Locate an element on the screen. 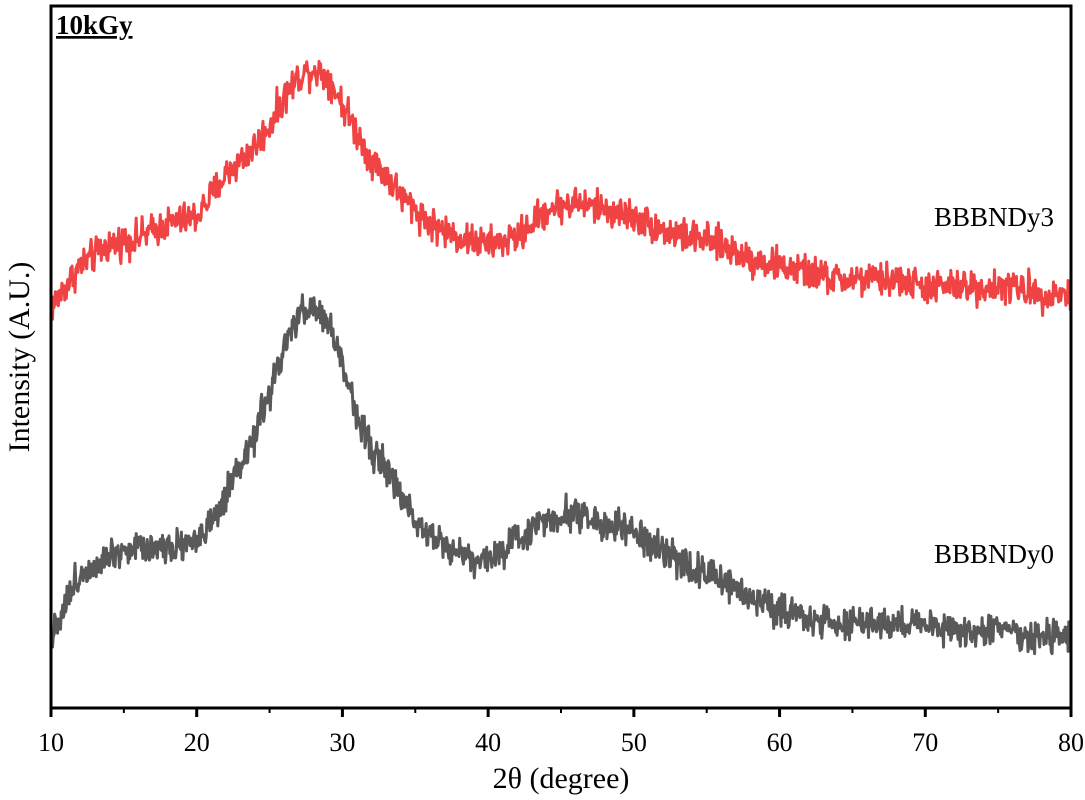  x-tick-label: 80 is located at coordinates (1071, 742).